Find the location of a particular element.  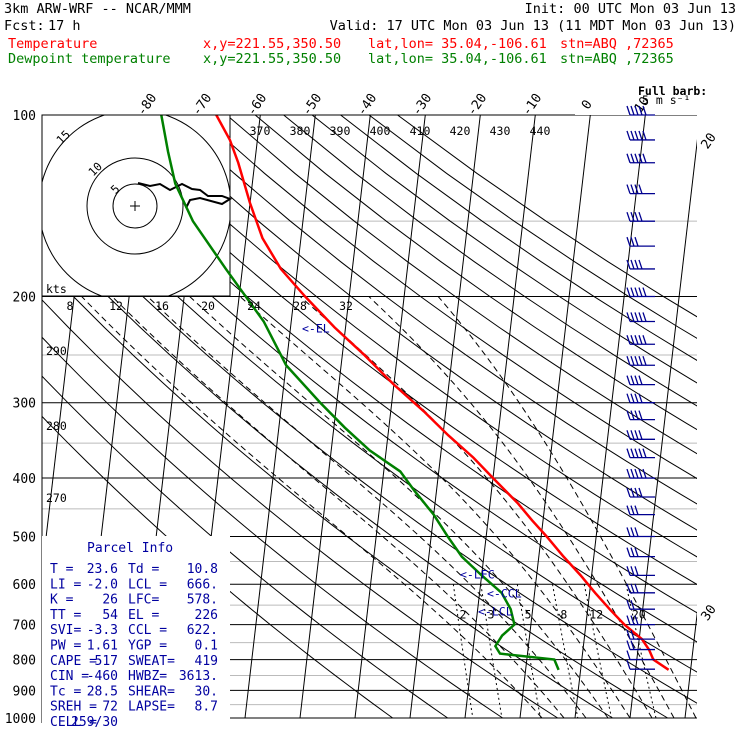

theta-e-label: 390 is located at coordinates (340, 131).